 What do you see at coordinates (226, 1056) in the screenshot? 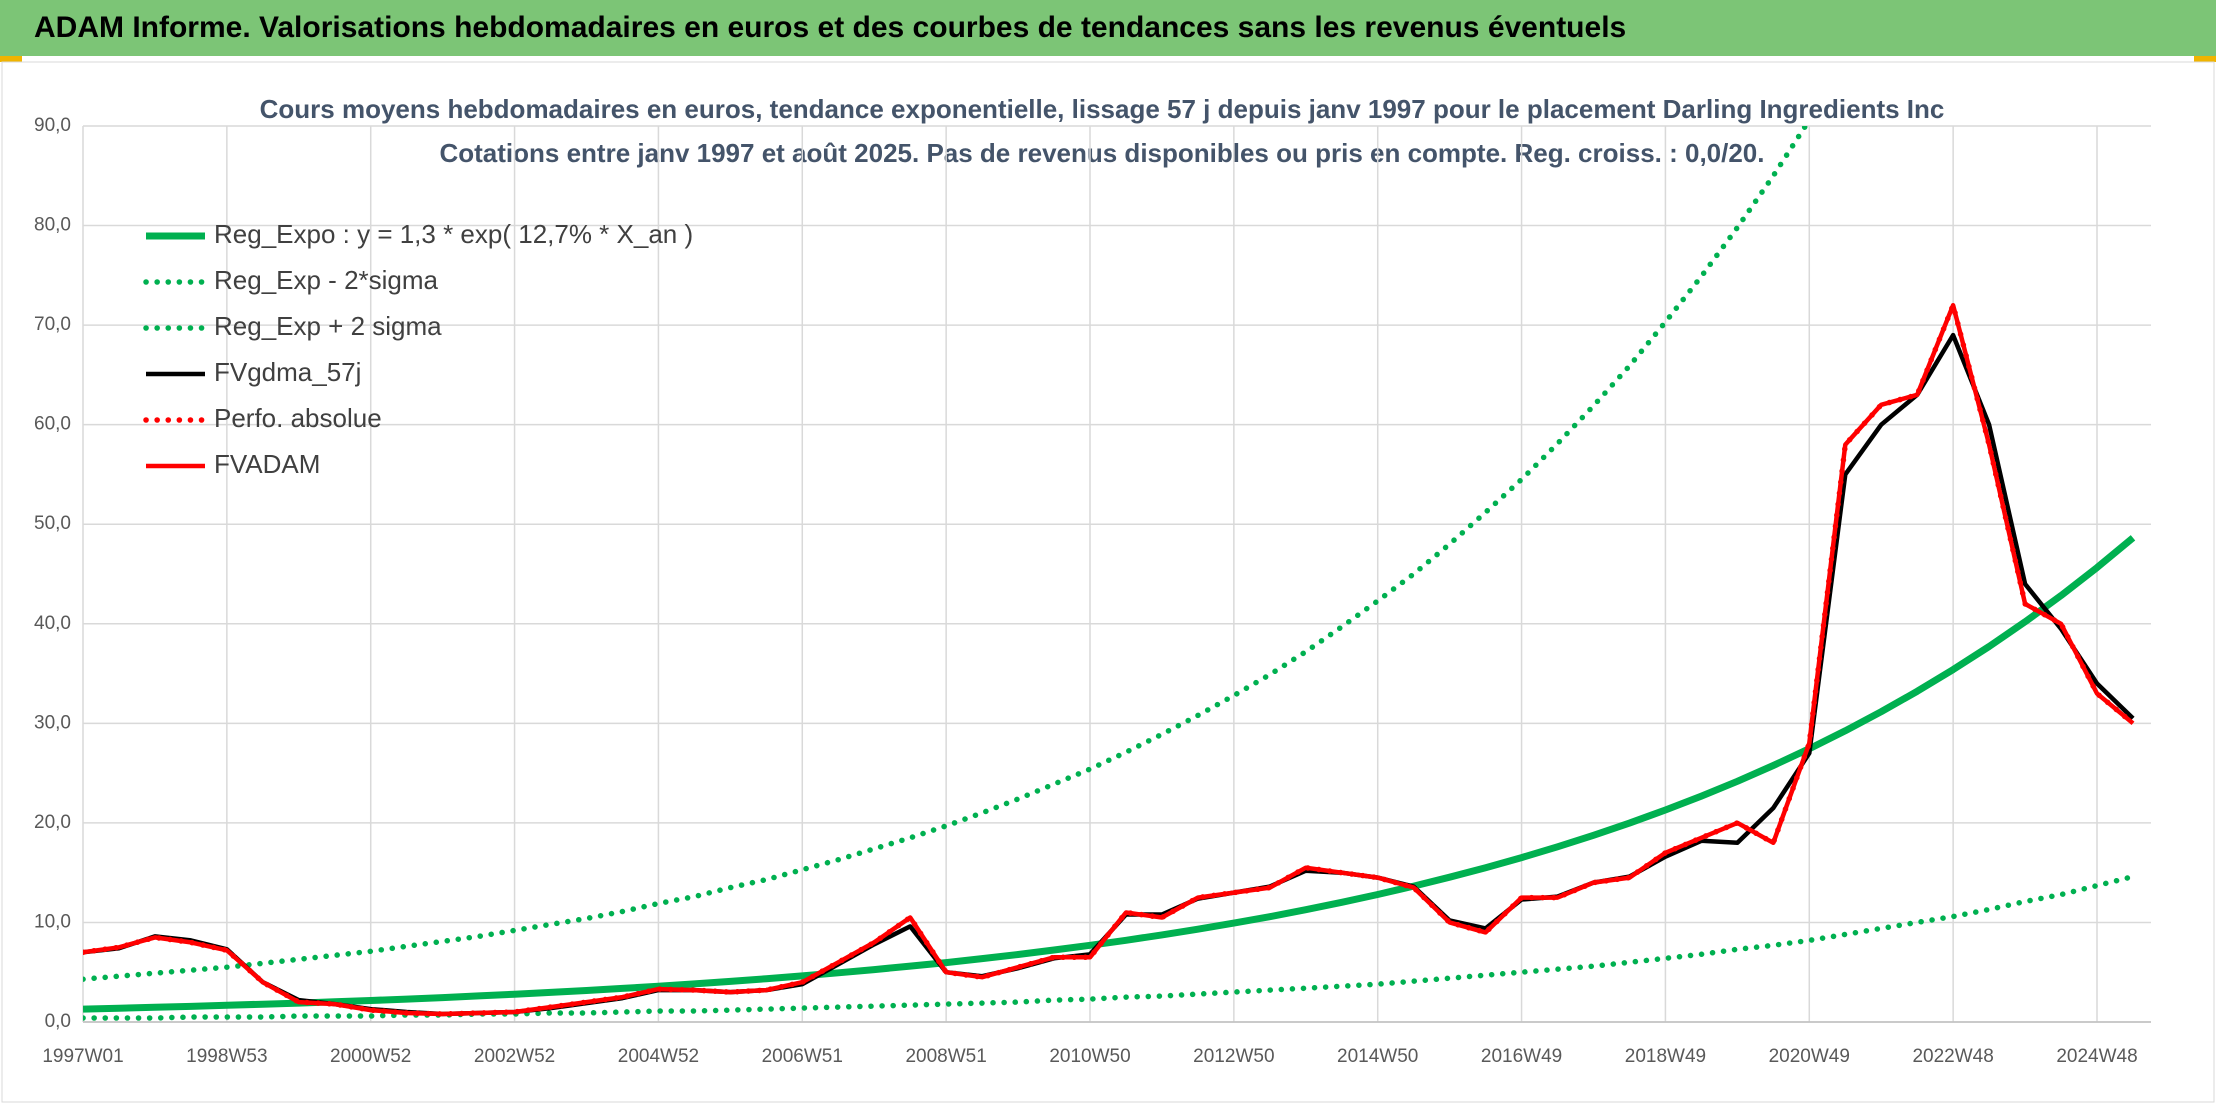
I see `x-tick-label: 1998W53` at bounding box center [226, 1056].